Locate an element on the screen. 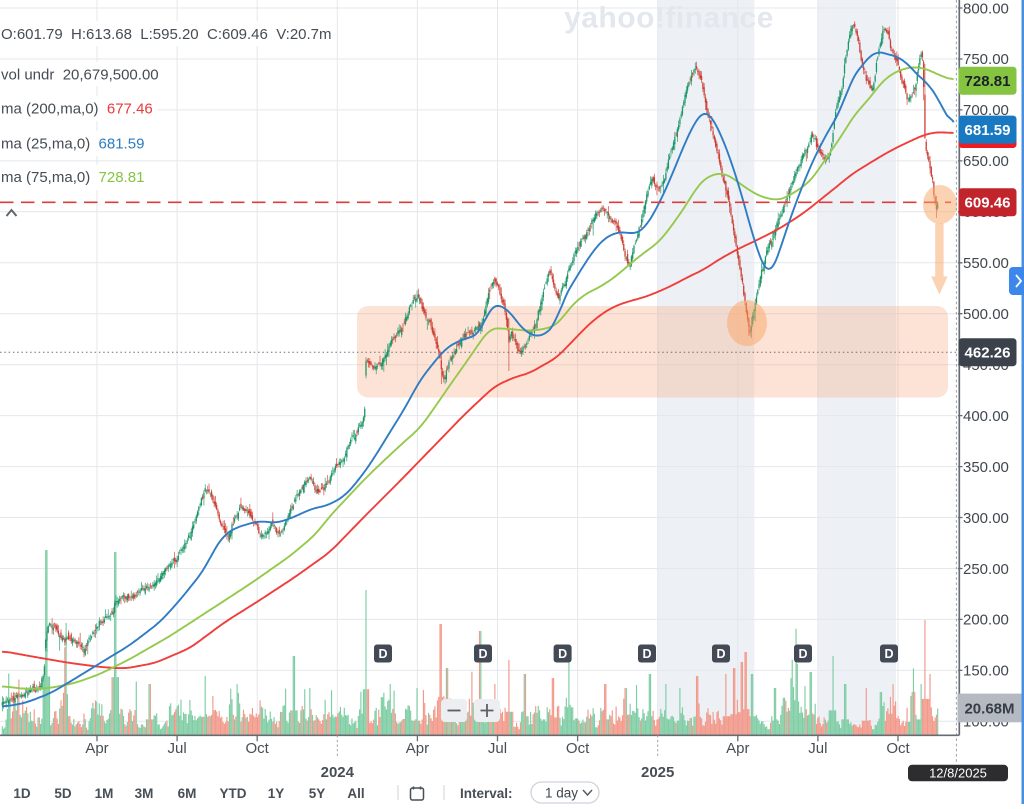 The width and height of the screenshot is (1024, 809). svg-text: 728.81 is located at coordinates (988, 81).